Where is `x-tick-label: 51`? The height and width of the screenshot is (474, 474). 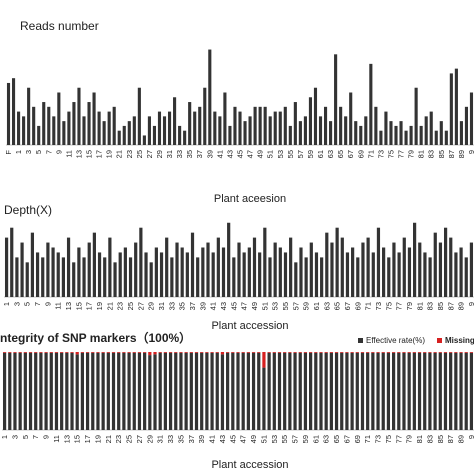 x-tick-label: 51 is located at coordinates (264, 306).